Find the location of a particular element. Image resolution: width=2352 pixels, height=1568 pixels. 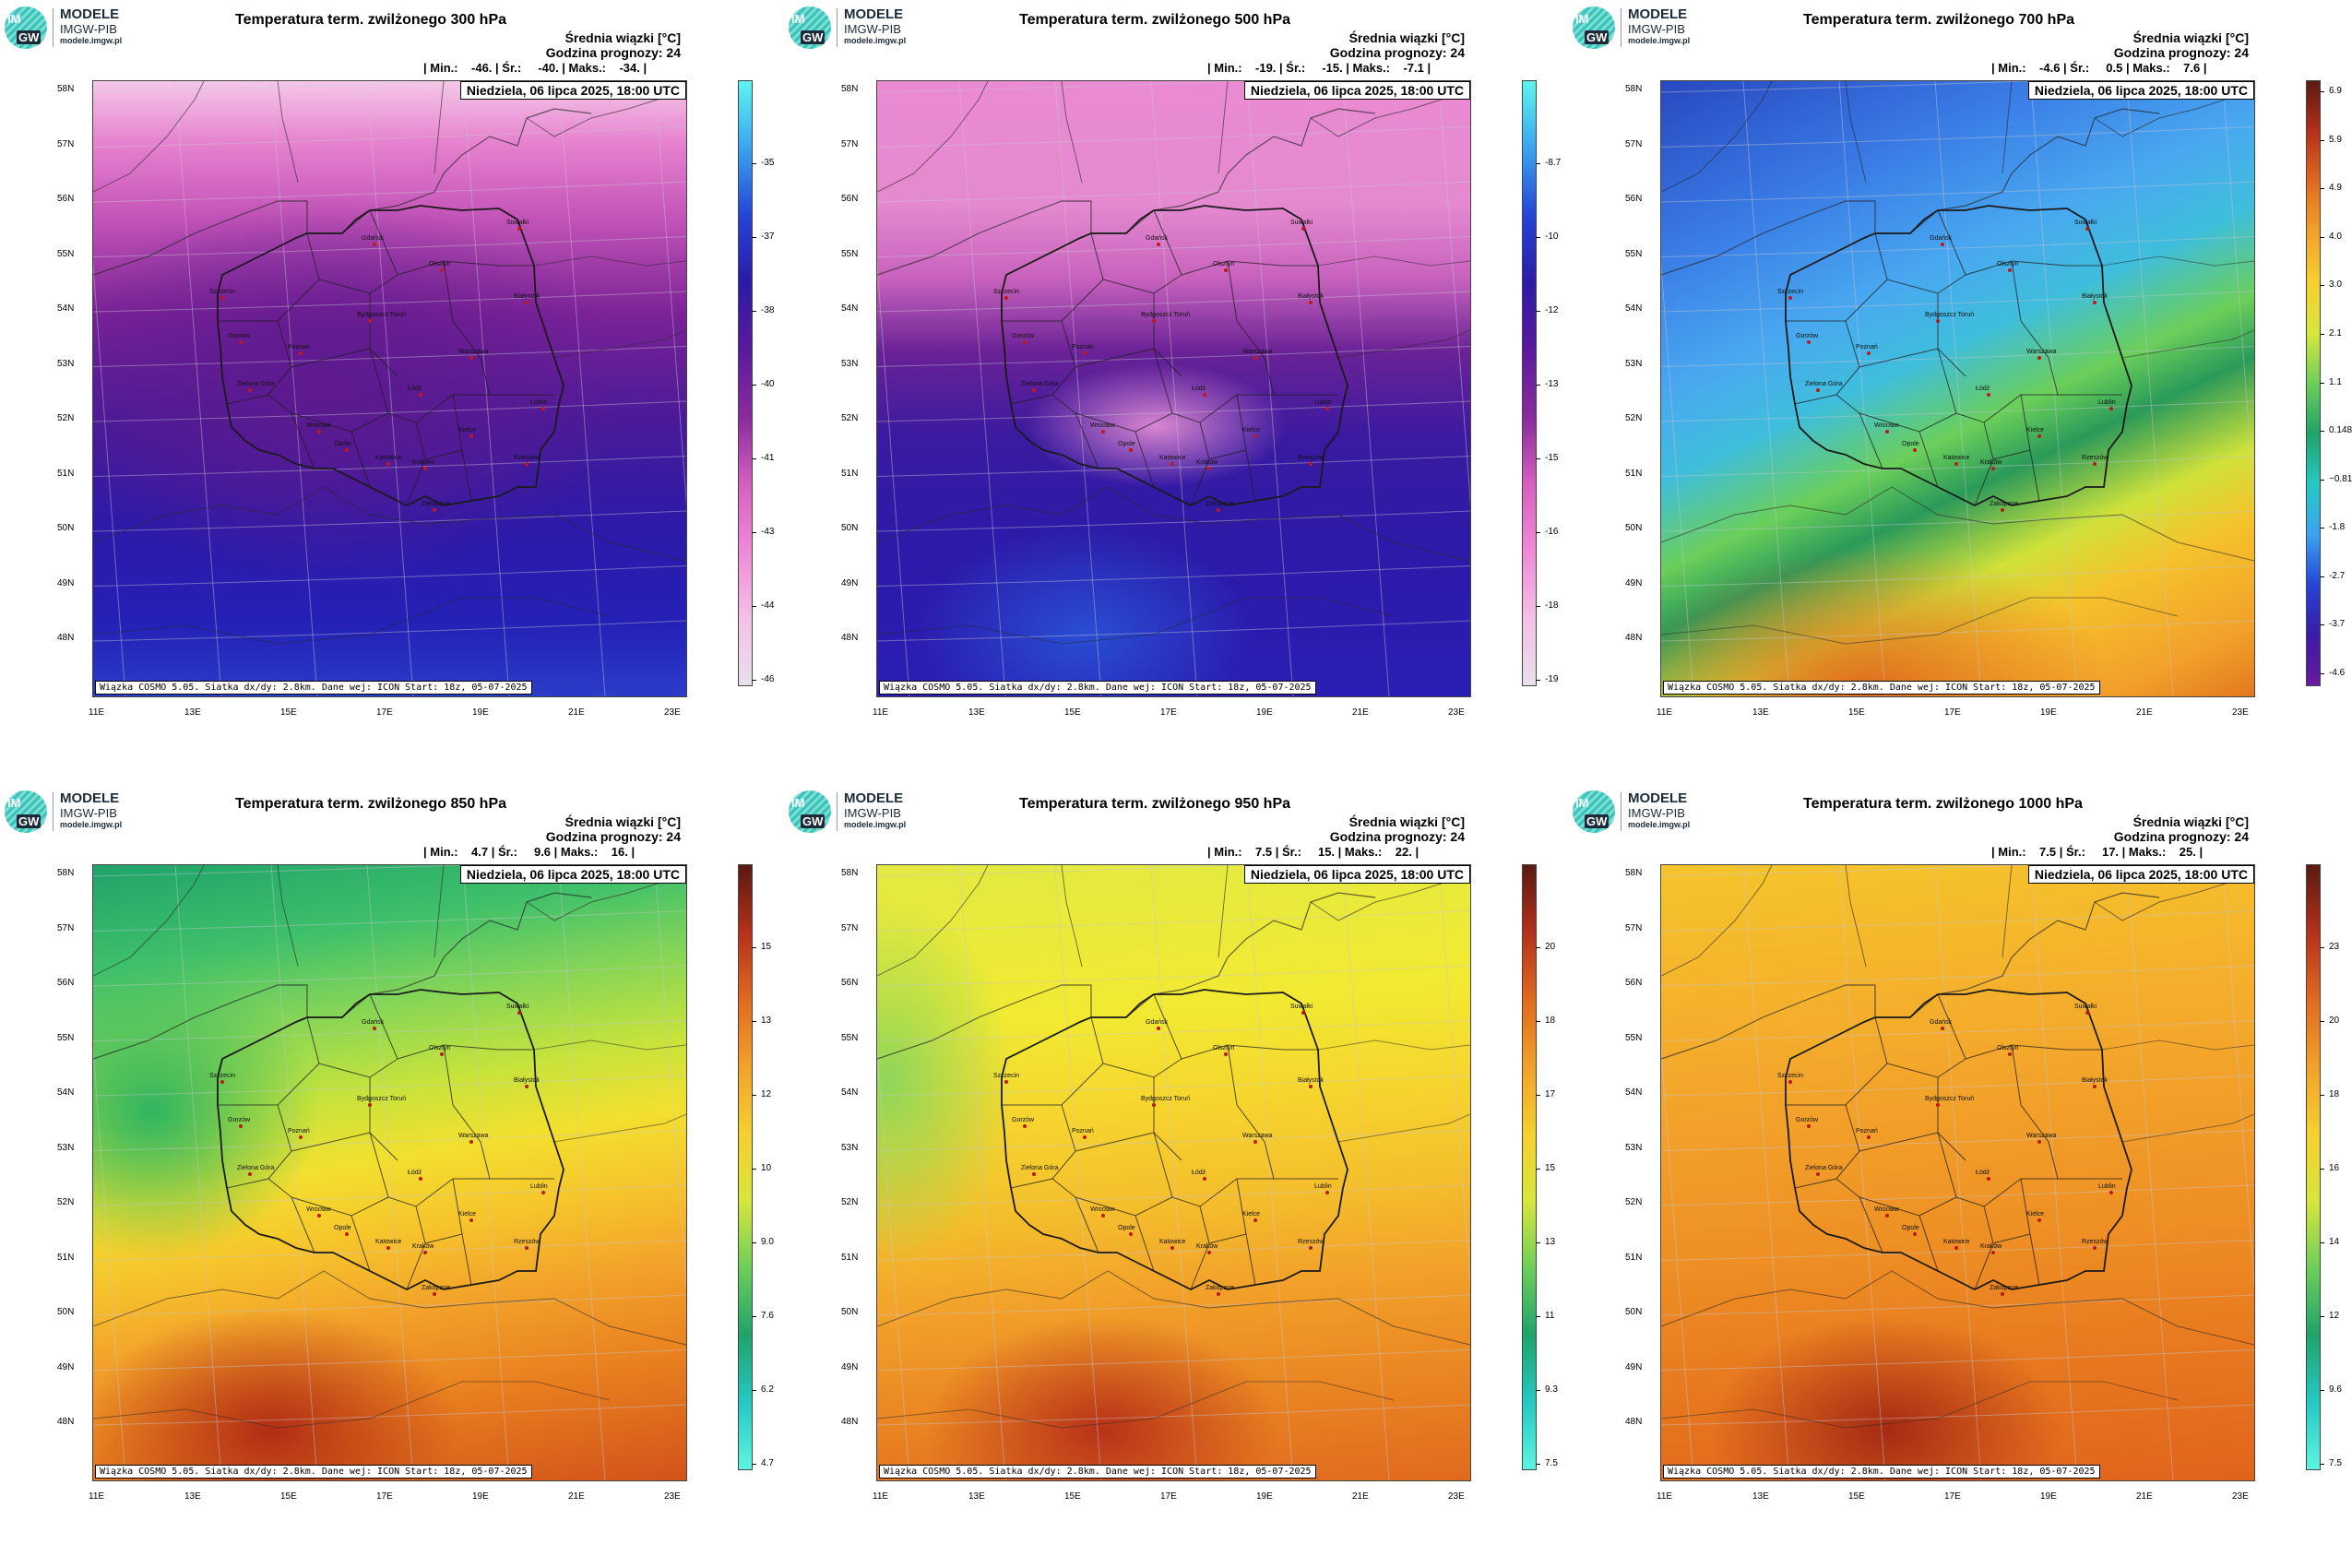

city-label: Warszawa is located at coordinates (1257, 1136).